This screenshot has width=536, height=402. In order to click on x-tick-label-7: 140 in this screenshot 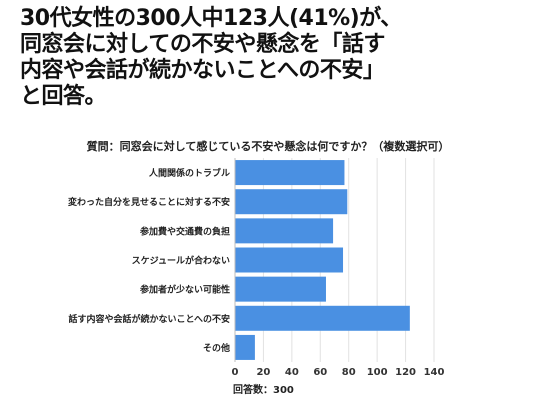, I will do `click(434, 372)`.